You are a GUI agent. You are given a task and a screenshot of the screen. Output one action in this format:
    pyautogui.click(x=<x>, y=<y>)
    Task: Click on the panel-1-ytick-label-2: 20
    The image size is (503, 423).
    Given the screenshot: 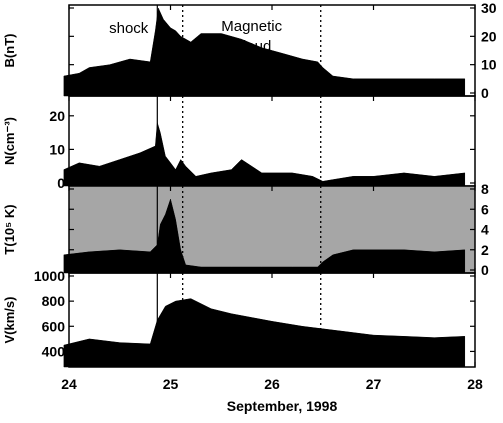 What is the action you would take?
    pyautogui.click(x=57, y=116)
    